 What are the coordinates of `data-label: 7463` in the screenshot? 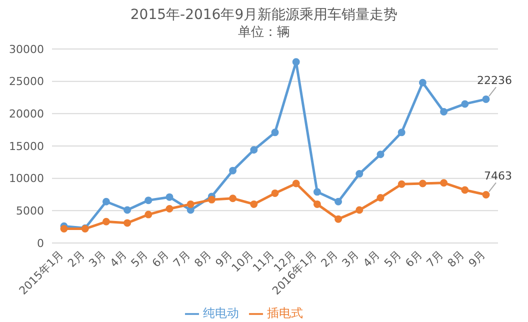 It's located at (498, 176).